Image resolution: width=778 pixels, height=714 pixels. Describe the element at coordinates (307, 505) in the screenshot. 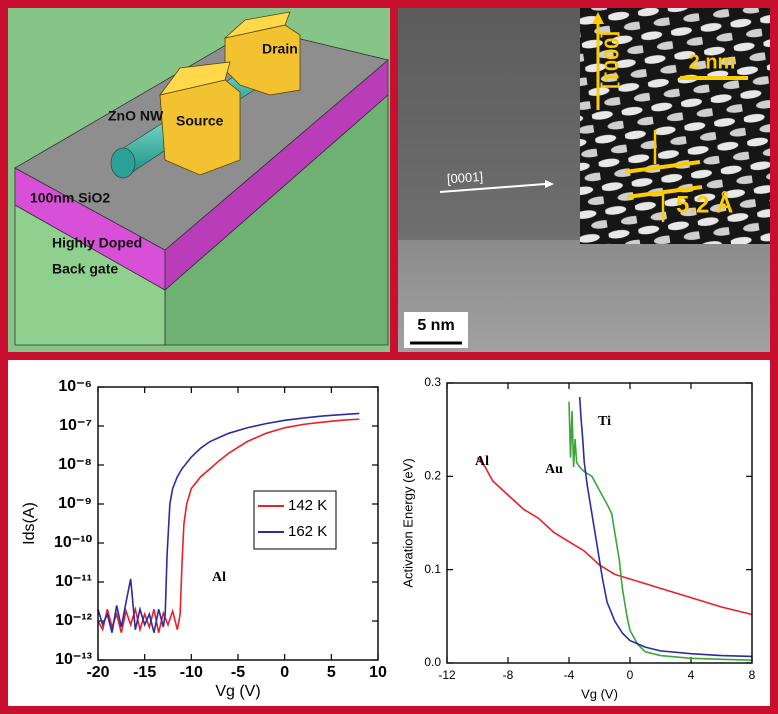

I see `legend-label: 142 K` at that location.